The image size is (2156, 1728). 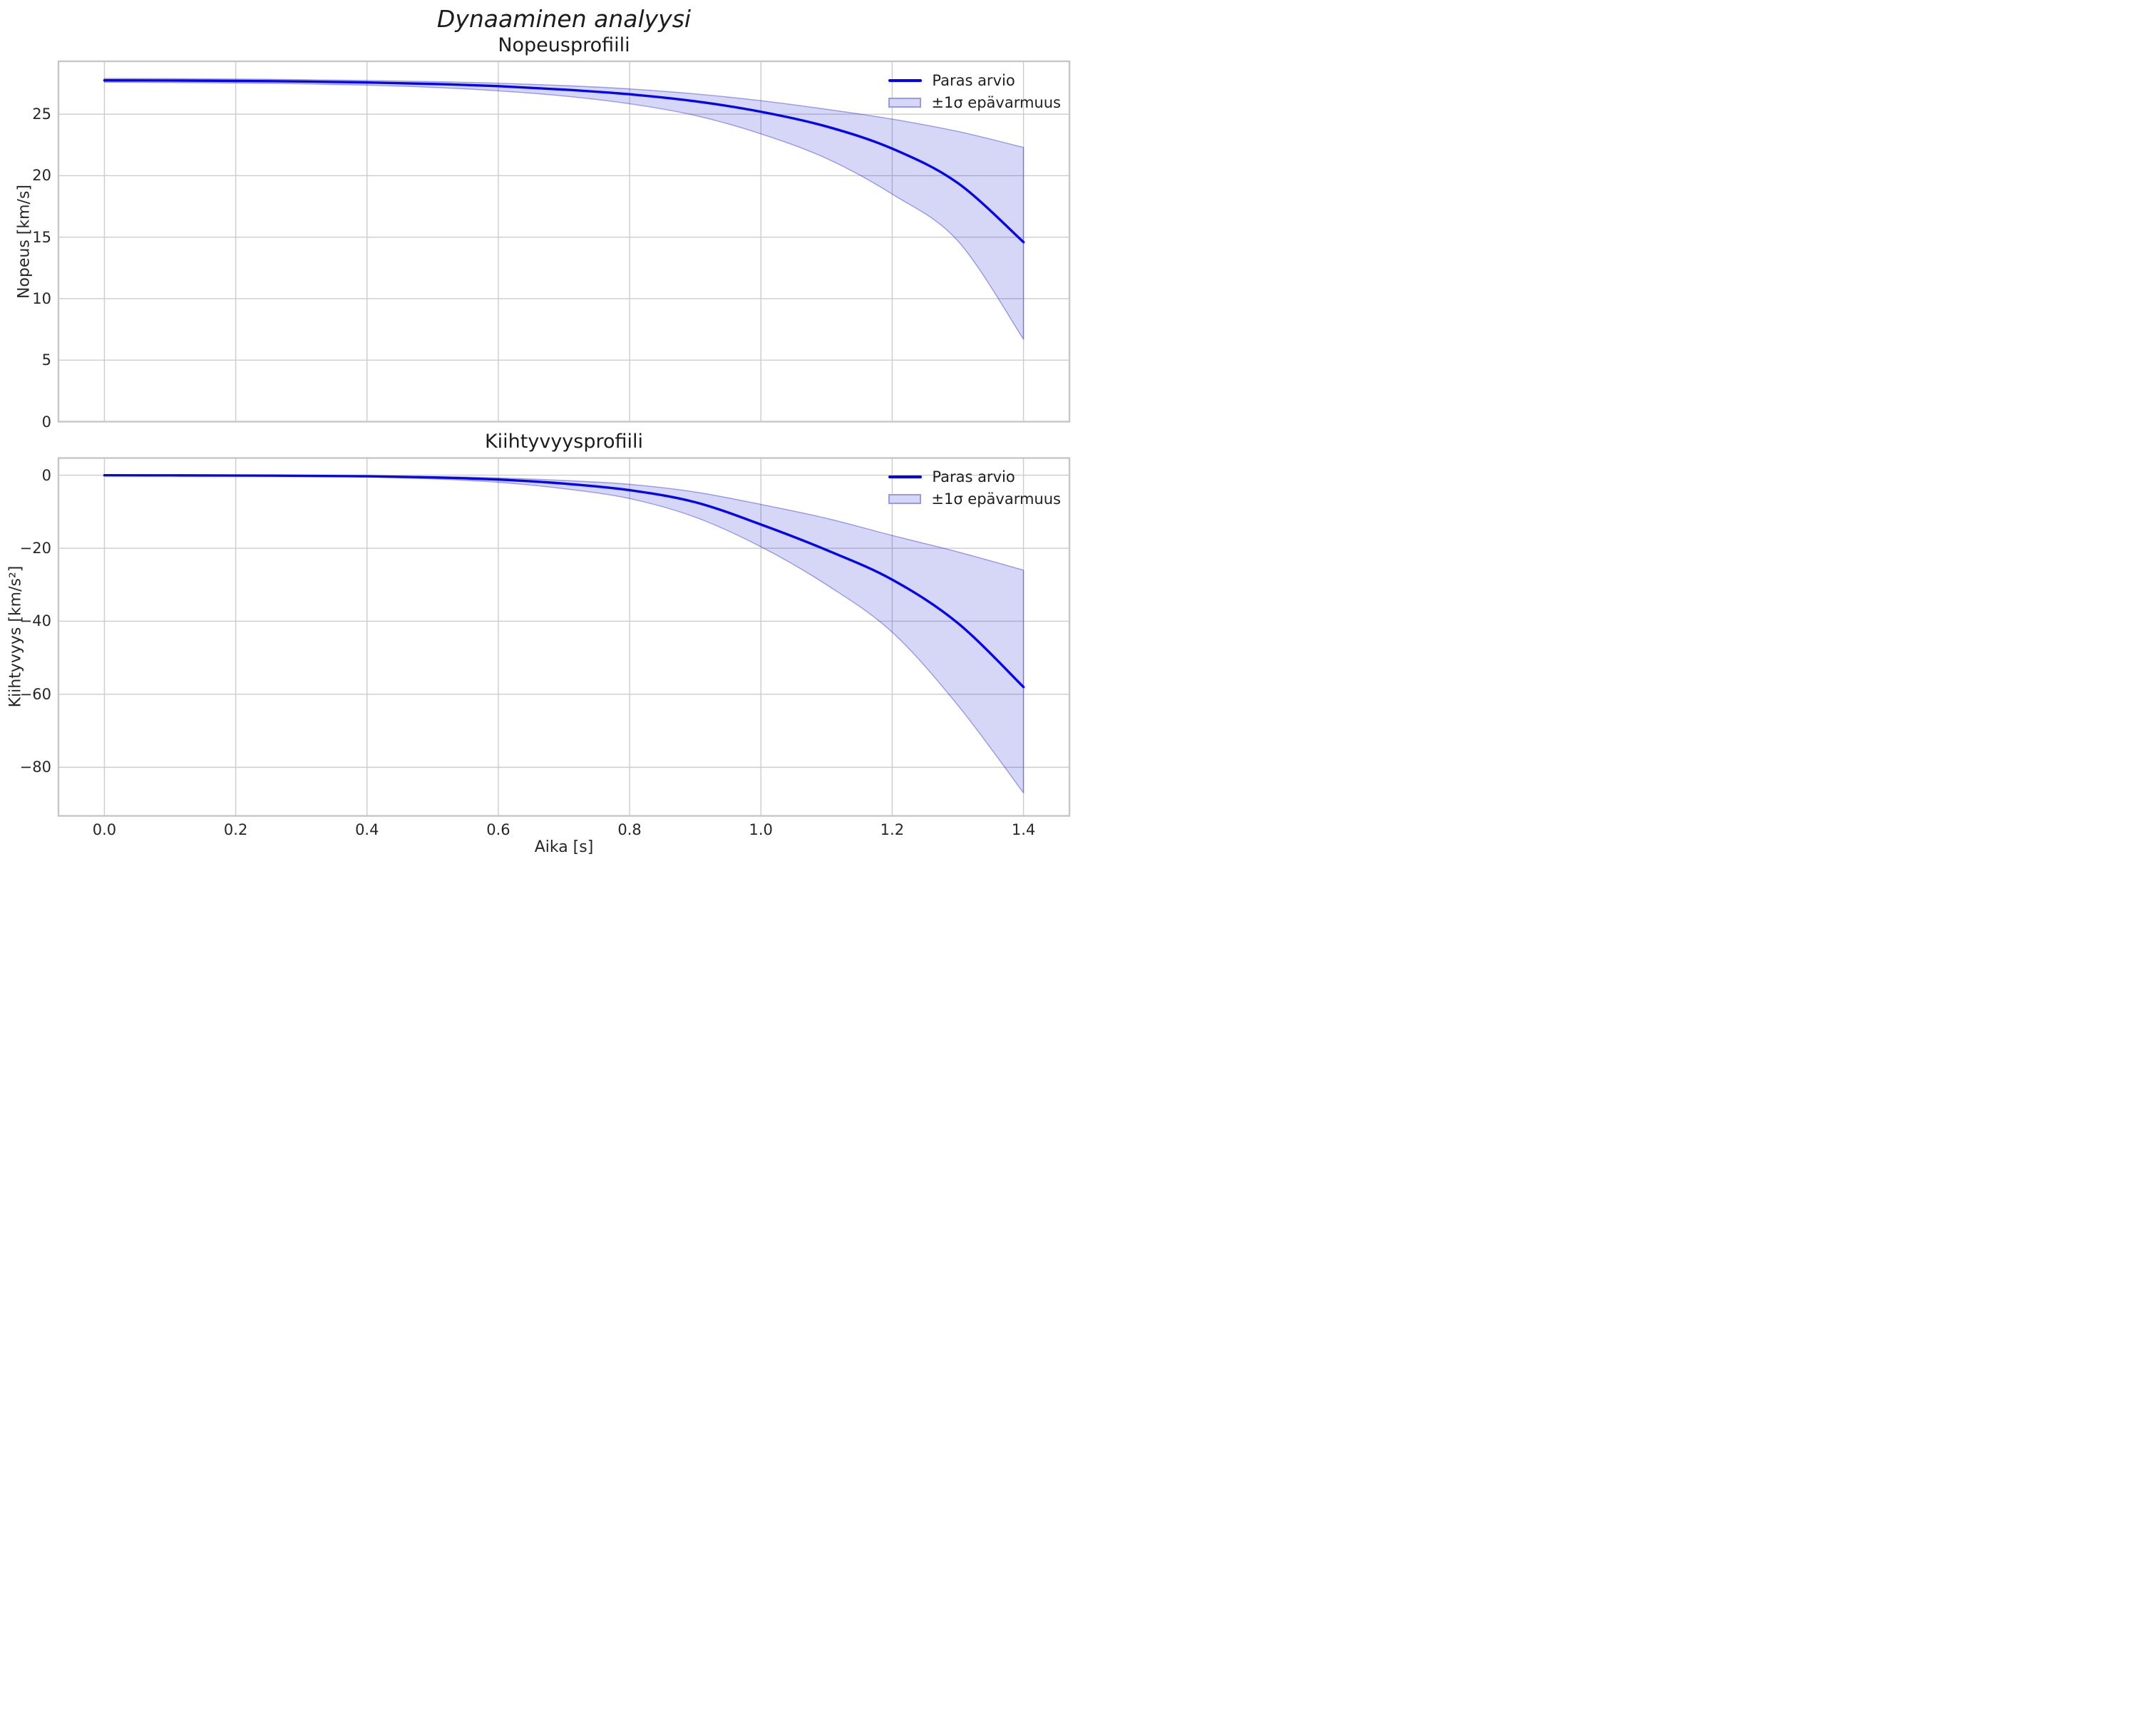 What do you see at coordinates (41, 114) in the screenshot?
I see `velocity-y-tick-label: 25` at bounding box center [41, 114].